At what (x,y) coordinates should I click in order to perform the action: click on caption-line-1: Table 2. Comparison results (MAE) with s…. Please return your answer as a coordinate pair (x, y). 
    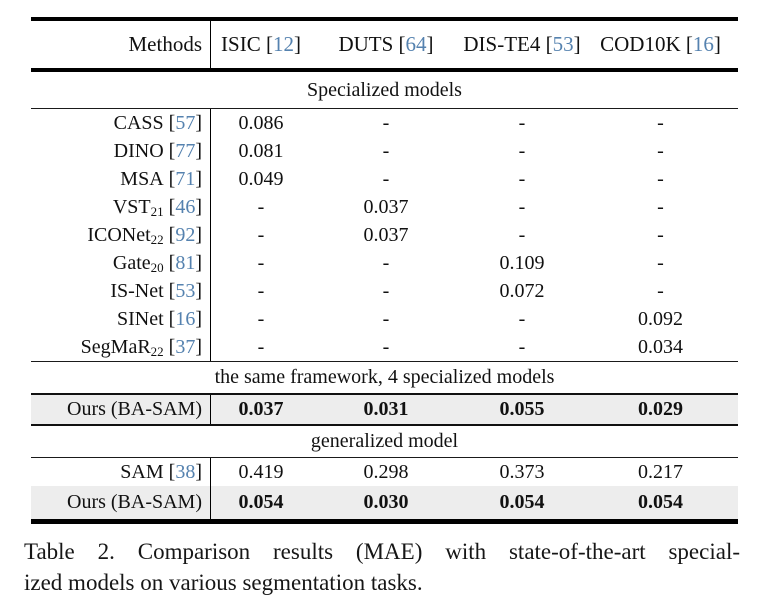
    Looking at the image, I should click on (382, 551).